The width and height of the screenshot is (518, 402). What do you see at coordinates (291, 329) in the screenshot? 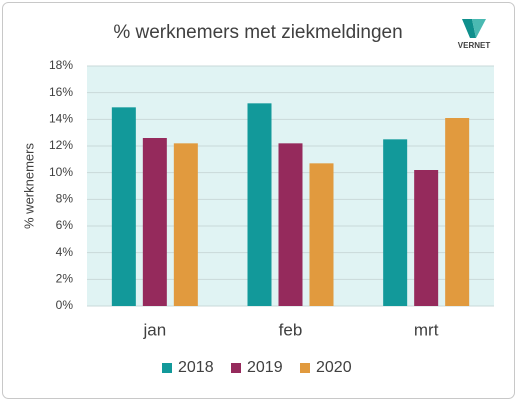
I see `x-tick-label: feb` at bounding box center [291, 329].